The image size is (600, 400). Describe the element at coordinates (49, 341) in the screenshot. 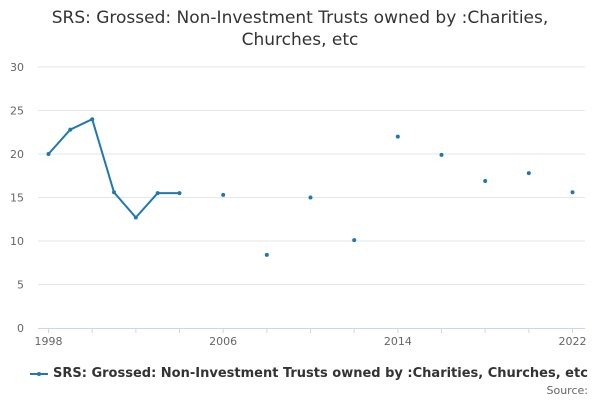

I see `x-tick-label: 1998` at that location.